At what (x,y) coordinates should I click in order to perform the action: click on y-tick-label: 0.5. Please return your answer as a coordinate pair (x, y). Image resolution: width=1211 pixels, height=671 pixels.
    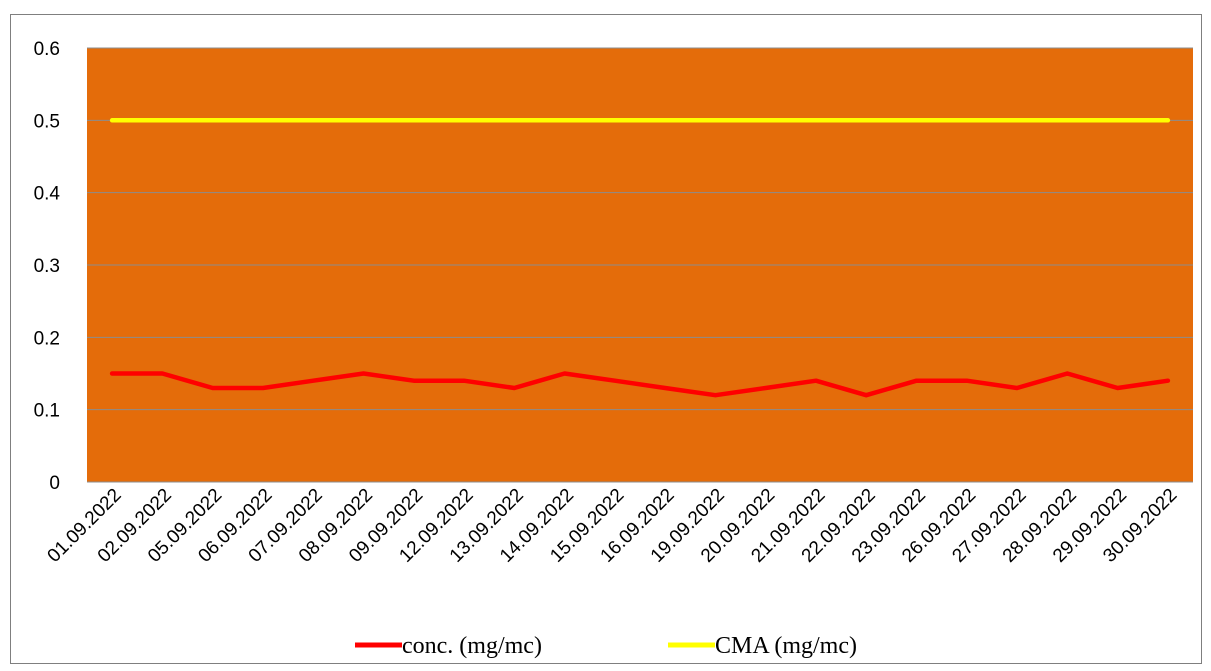
    Looking at the image, I should click on (47, 121).